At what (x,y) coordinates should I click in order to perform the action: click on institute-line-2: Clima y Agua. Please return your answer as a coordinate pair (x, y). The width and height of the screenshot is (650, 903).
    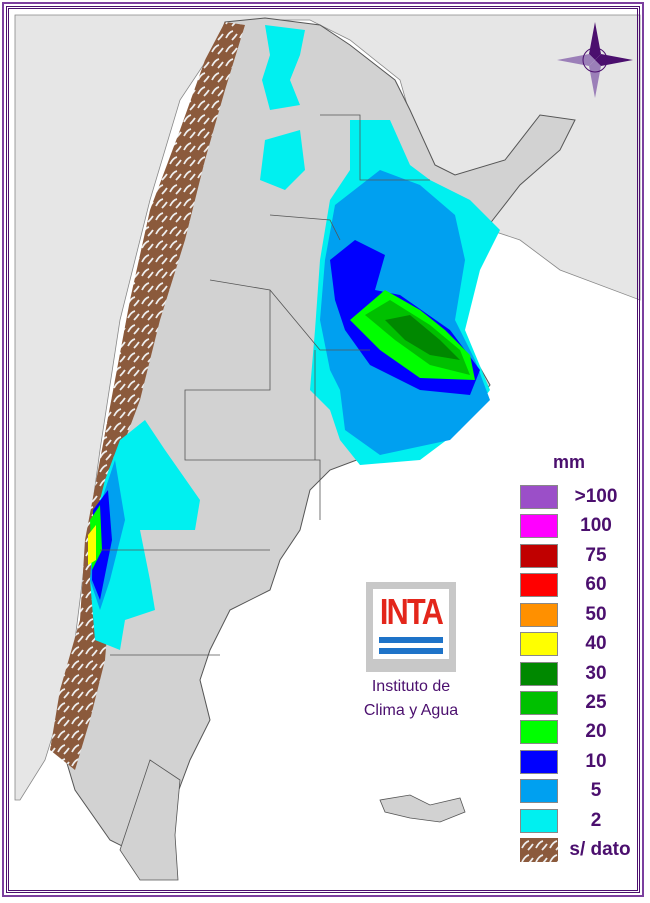
    Looking at the image, I should click on (411, 710).